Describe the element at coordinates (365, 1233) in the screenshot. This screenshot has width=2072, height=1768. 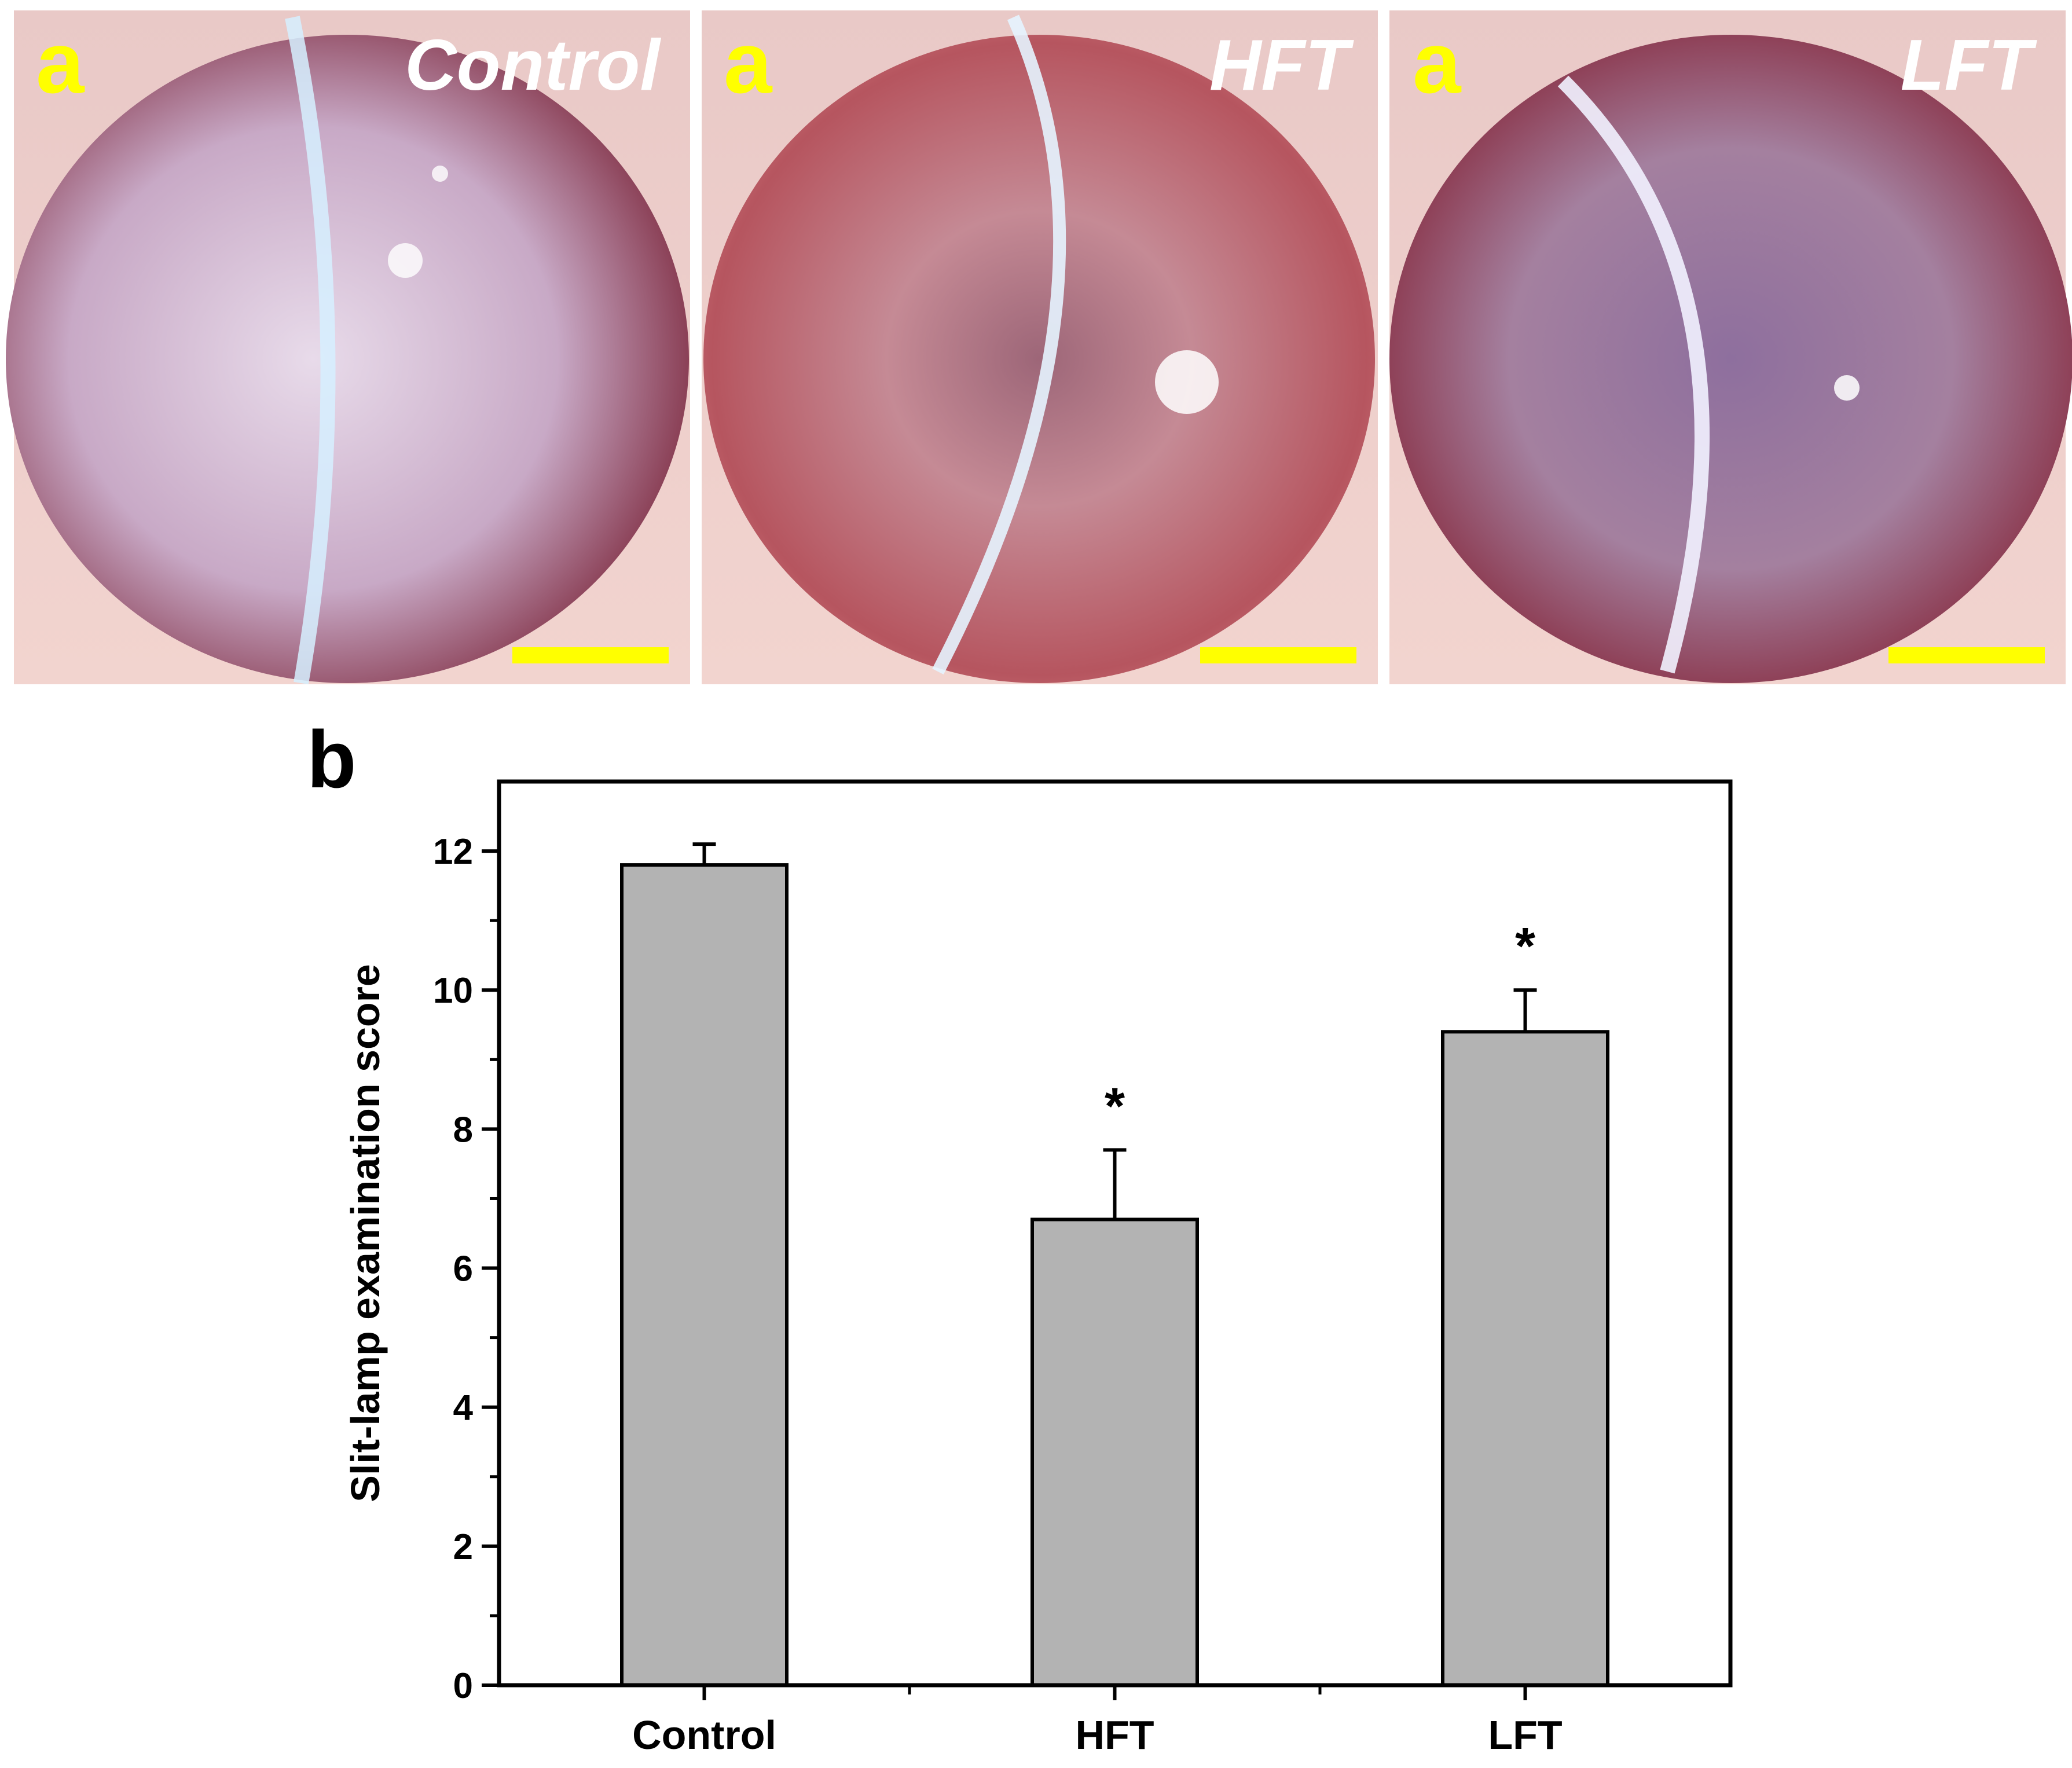
I see `y-axis-title: Slit-lamp examination score` at that location.